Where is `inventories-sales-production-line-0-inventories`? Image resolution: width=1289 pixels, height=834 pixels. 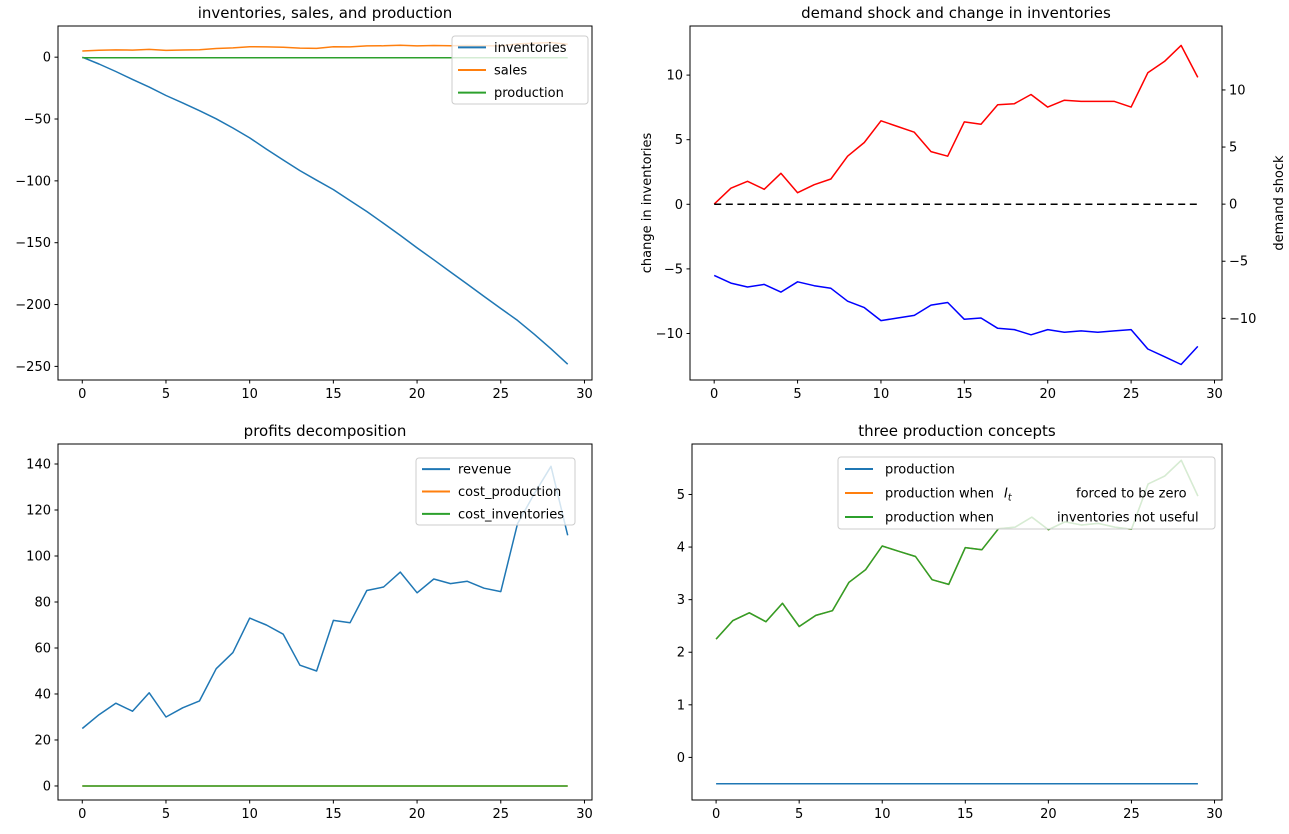 inventories-sales-production-line-0-inventories is located at coordinates (325, 210).